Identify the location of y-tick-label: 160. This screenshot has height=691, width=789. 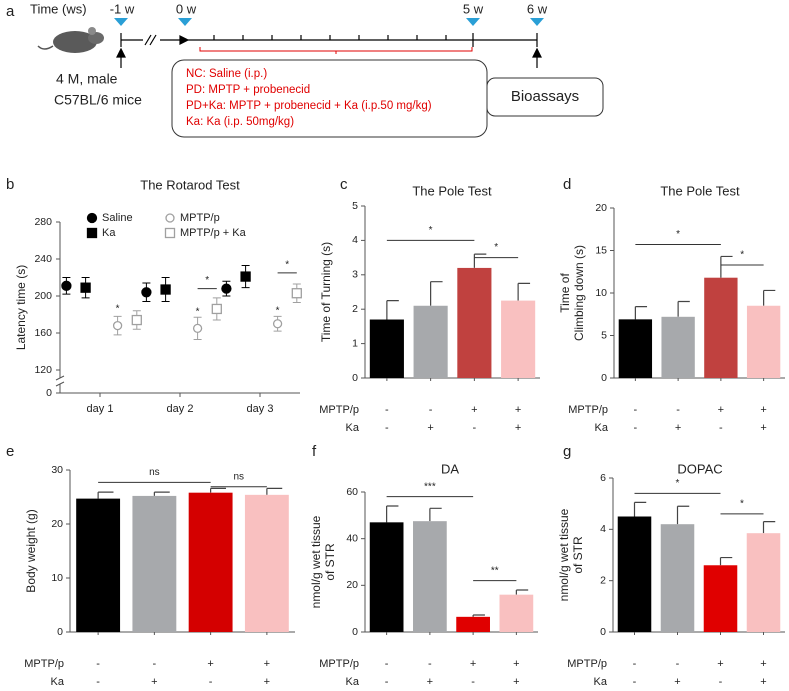
(43, 333).